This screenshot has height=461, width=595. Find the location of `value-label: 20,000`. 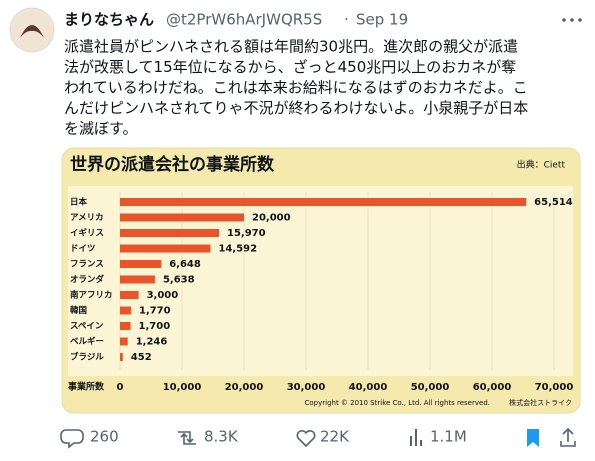

value-label: 20,000 is located at coordinates (271, 218).